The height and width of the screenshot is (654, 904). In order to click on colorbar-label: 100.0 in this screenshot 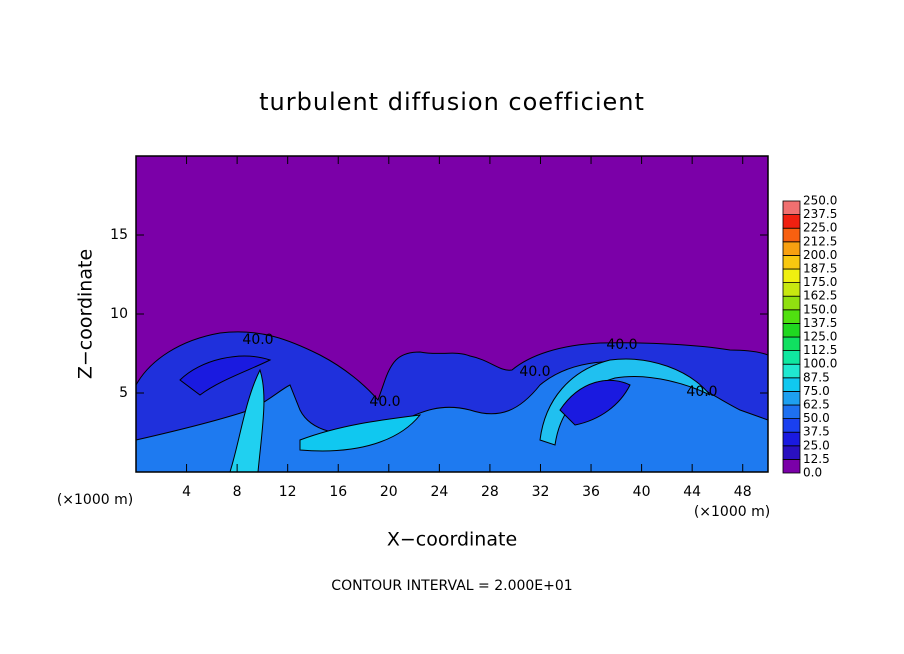, I will do `click(820, 364)`.